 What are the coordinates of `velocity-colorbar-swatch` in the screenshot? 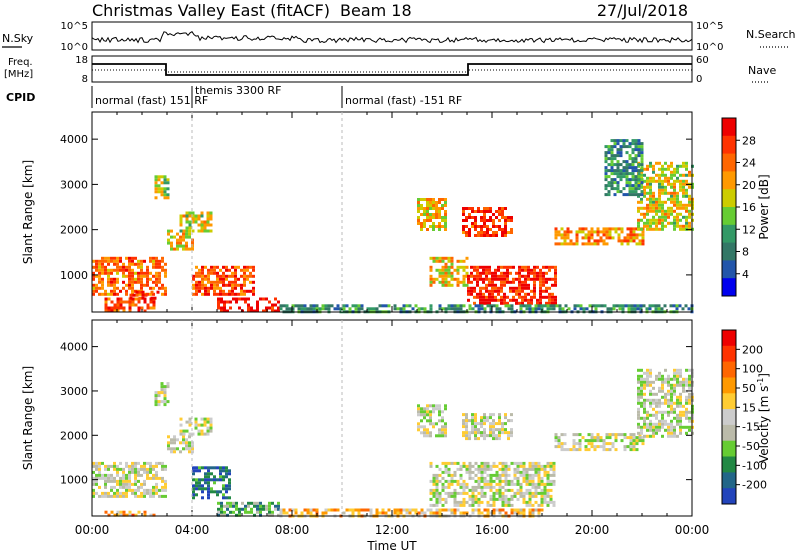 It's located at (729, 401).